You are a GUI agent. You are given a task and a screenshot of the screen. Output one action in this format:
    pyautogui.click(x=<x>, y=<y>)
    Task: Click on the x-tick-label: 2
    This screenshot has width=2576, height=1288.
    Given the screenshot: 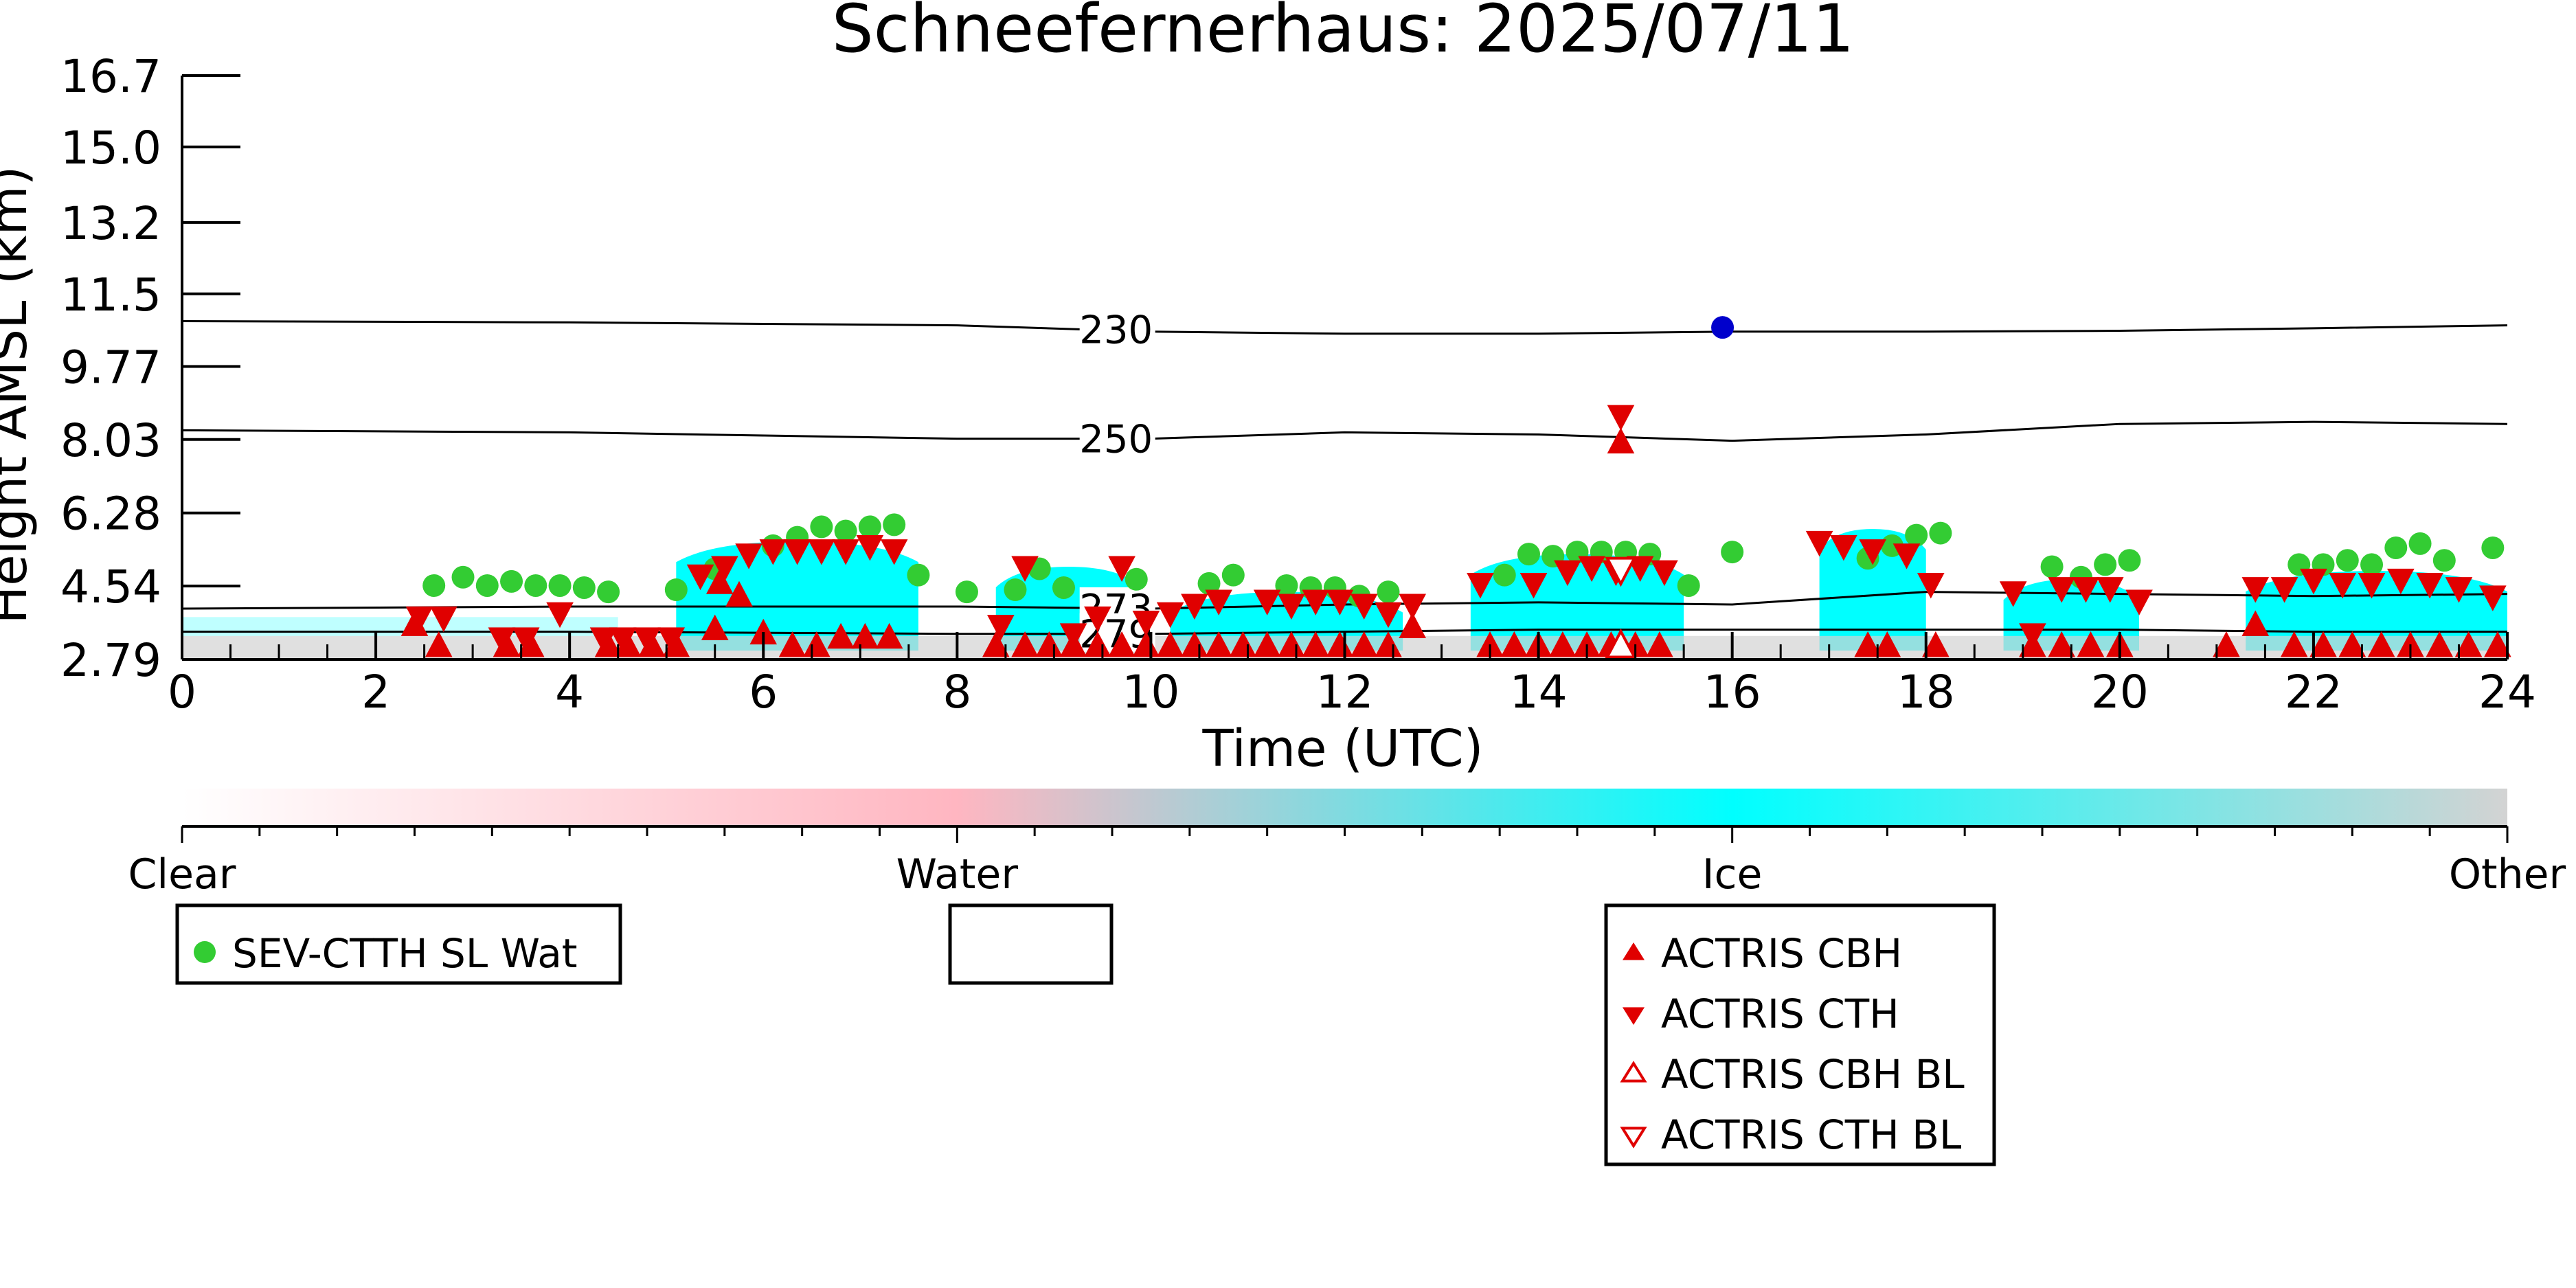 What is the action you would take?
    pyautogui.click(x=375, y=692)
    